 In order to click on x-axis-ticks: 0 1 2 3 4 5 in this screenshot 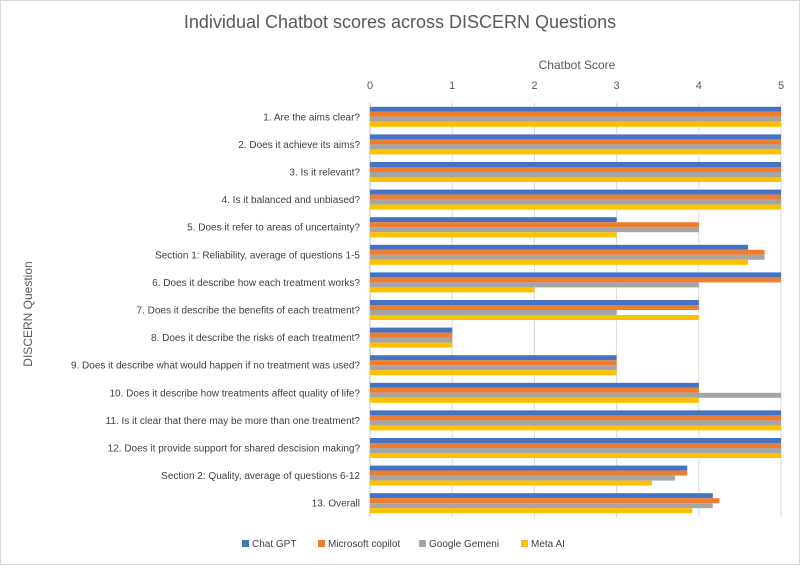, I will do `click(575, 86)`.